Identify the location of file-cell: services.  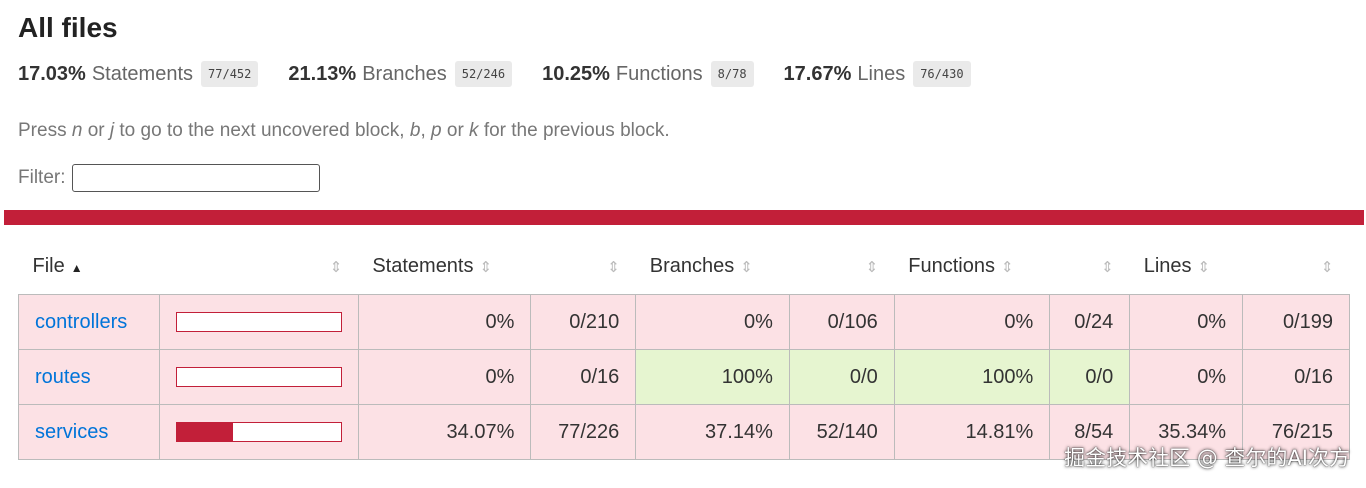
(89, 432).